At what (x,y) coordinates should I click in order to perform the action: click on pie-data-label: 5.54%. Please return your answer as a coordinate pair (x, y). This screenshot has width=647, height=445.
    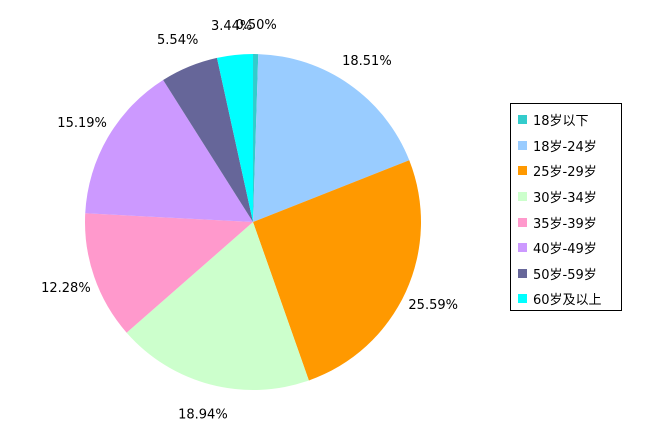
    Looking at the image, I should click on (177, 40).